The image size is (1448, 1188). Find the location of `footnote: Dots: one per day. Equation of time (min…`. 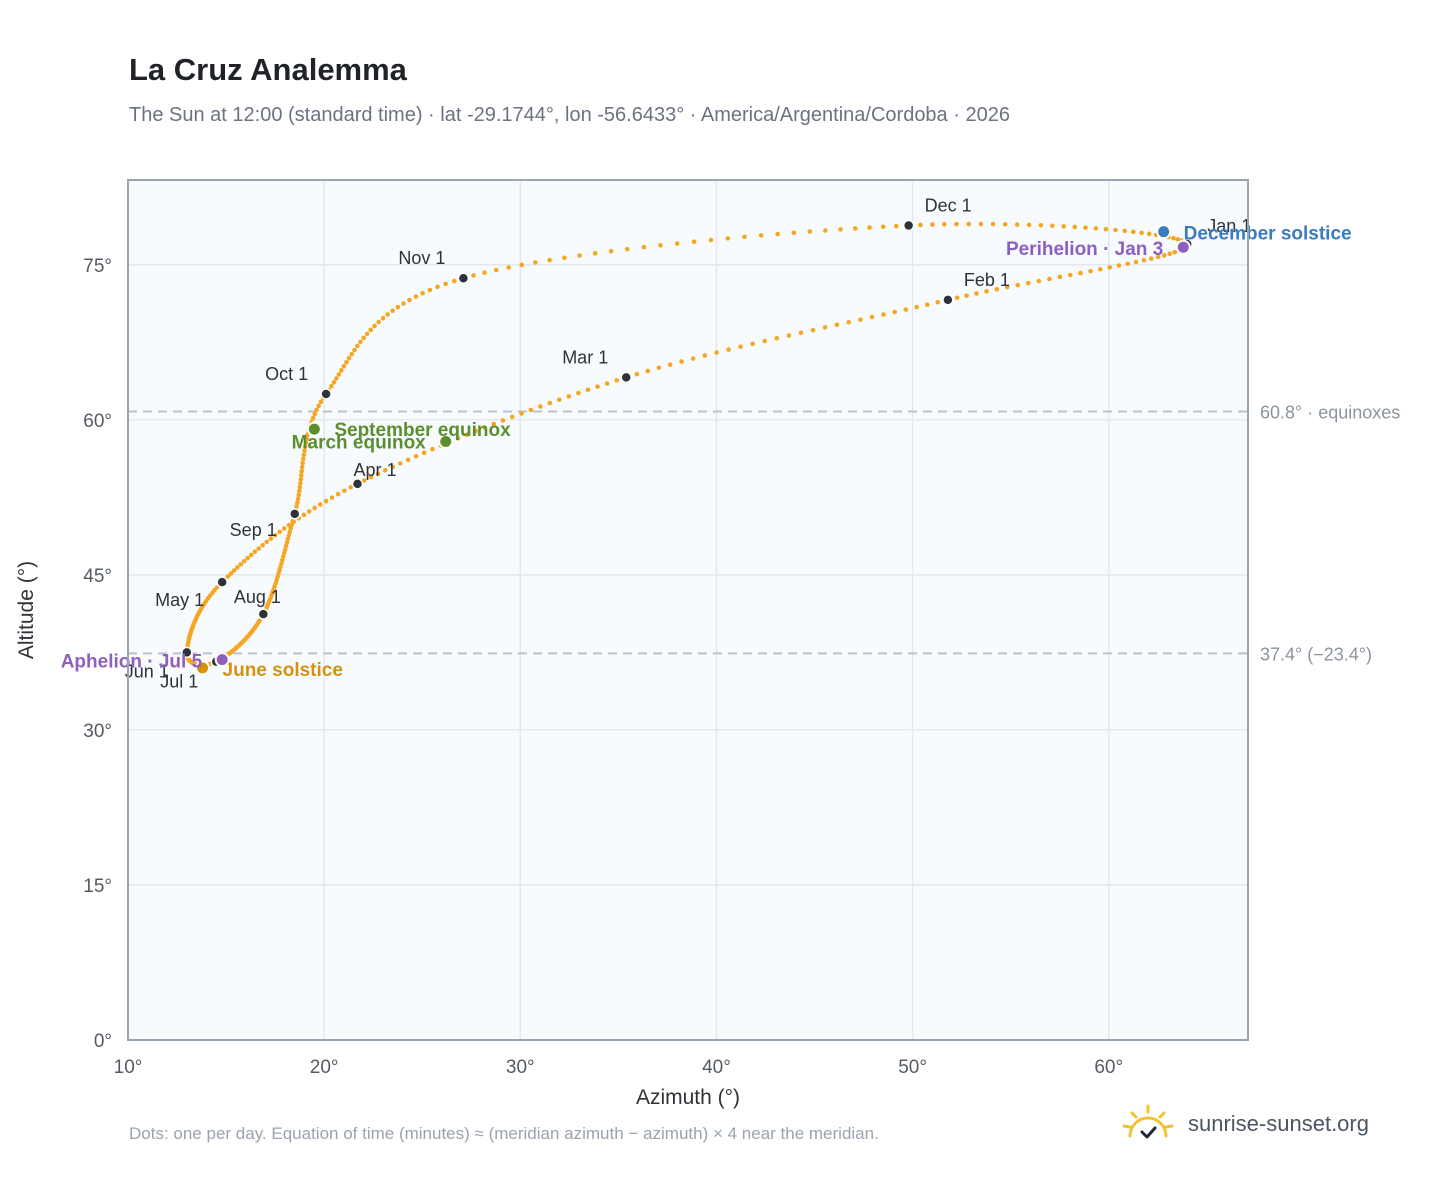

footnote: Dots: one per day. Equation of time (min… is located at coordinates (504, 1133).